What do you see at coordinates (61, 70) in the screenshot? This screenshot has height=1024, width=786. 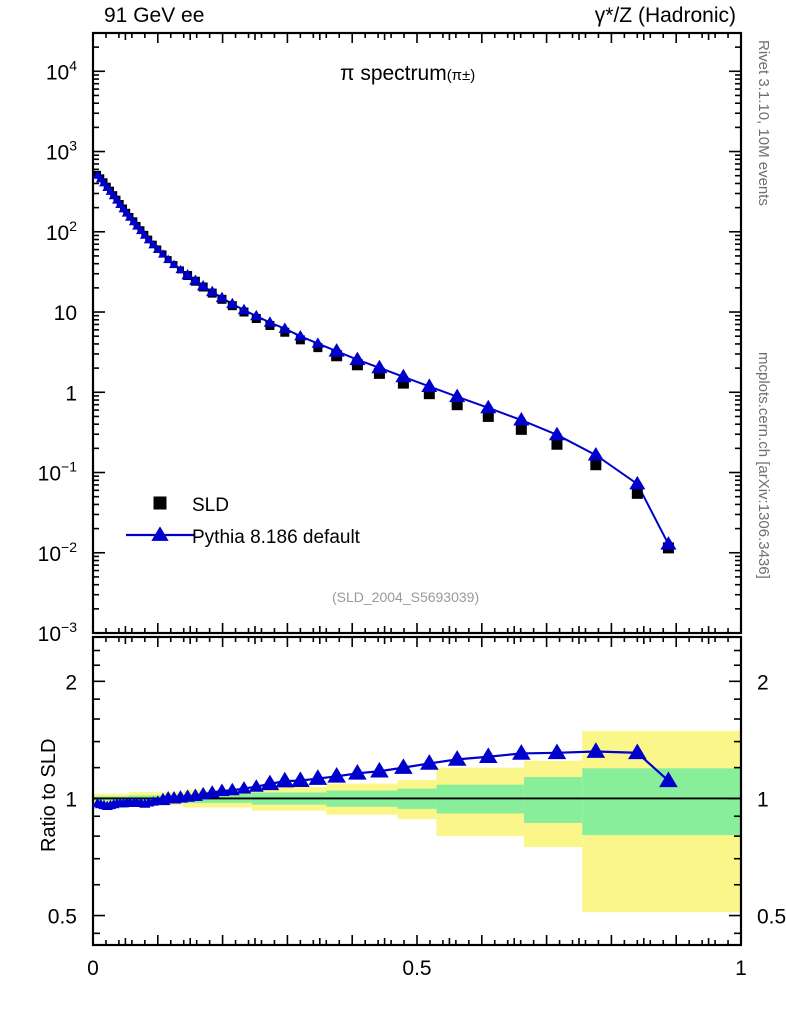 I see `y-axis-ticklabel: 10⁴` at bounding box center [61, 70].